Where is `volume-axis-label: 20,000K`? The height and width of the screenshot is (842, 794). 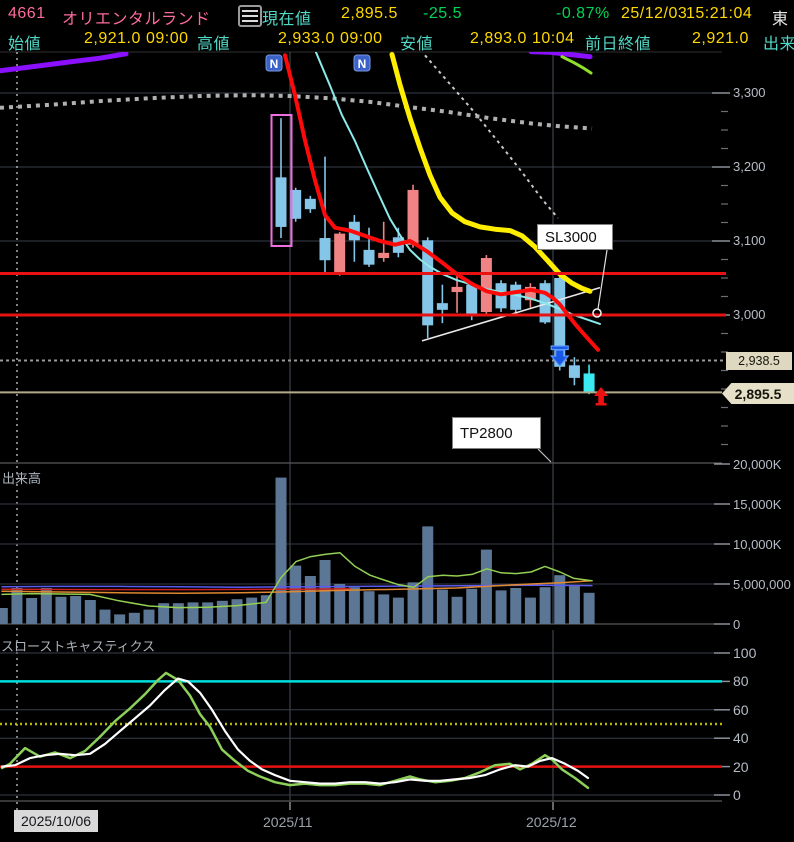
volume-axis-label: 20,000K is located at coordinates (757, 464).